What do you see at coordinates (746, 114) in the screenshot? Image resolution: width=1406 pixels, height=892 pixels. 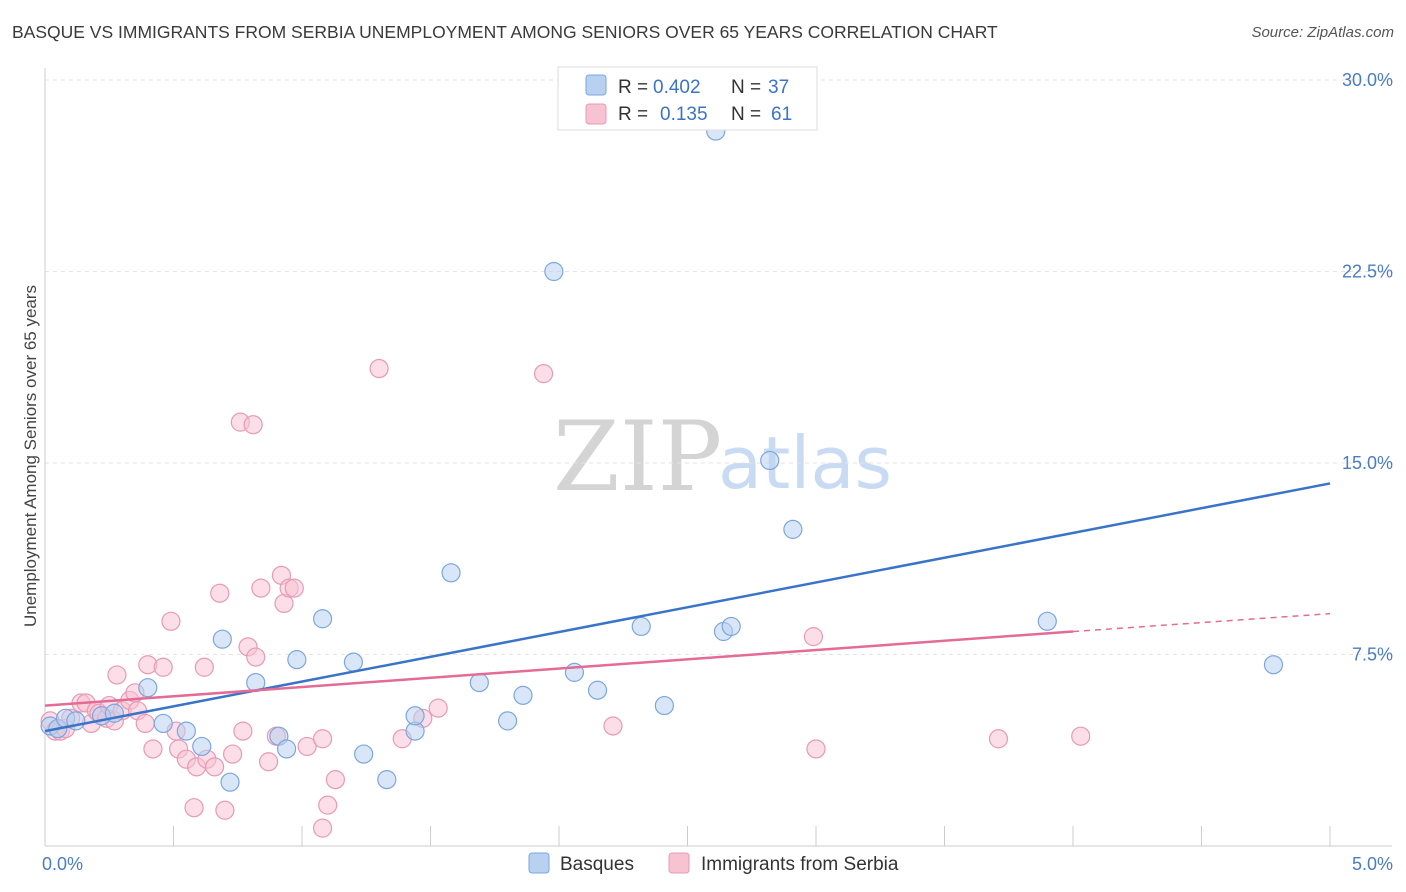 I see `legend-n-label-serbia: N =` at bounding box center [746, 114].